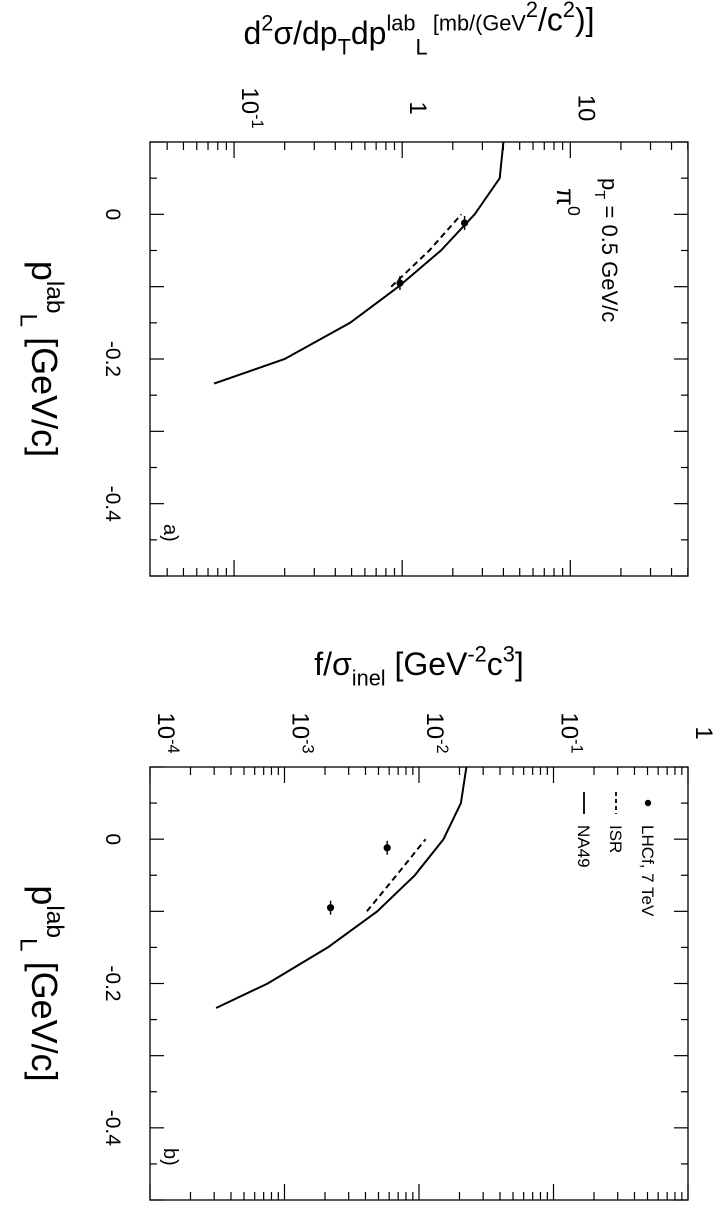 This screenshot has height=1226, width=714. What do you see at coordinates (436, 732) in the screenshot?
I see `y-tick-label: 10-2` at bounding box center [436, 732].